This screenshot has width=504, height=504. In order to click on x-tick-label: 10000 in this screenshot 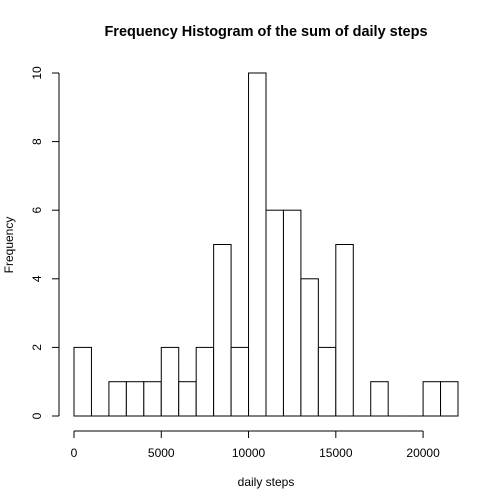, I will do `click(249, 453)`.